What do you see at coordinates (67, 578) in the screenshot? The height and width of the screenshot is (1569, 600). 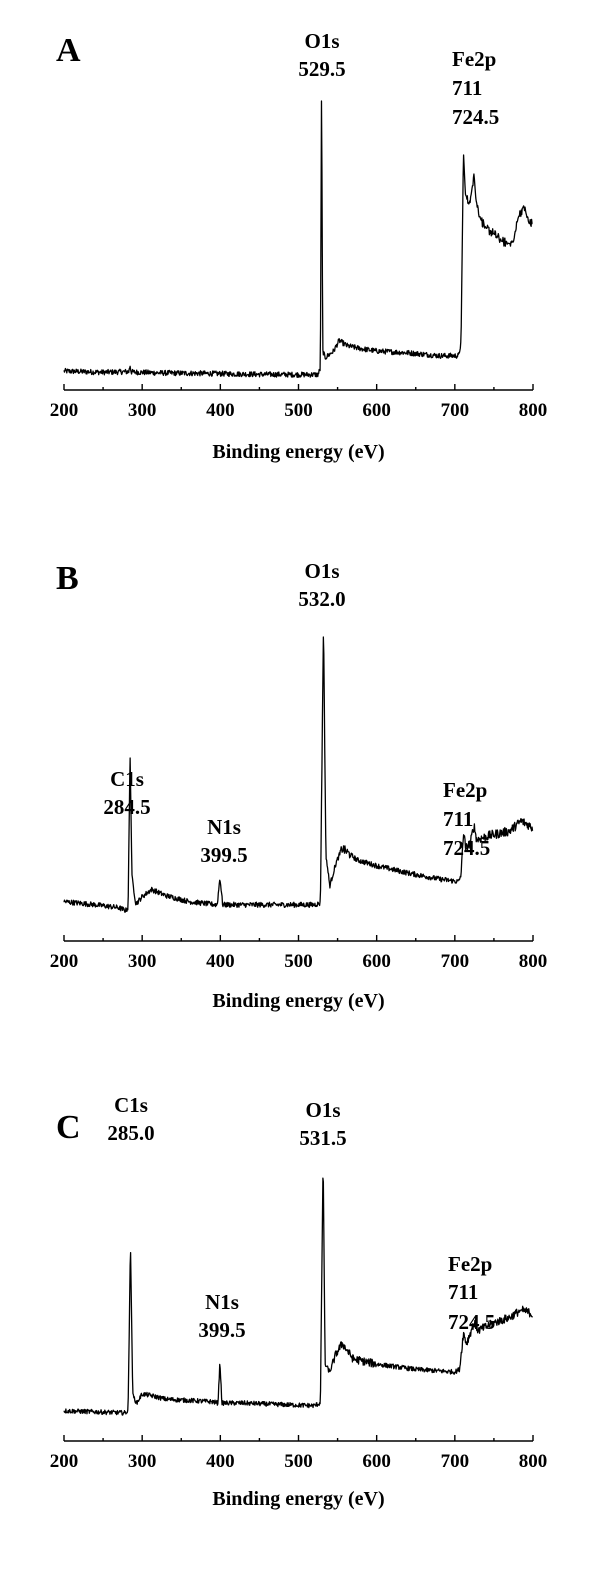 I see `panel-letter: B` at bounding box center [67, 578].